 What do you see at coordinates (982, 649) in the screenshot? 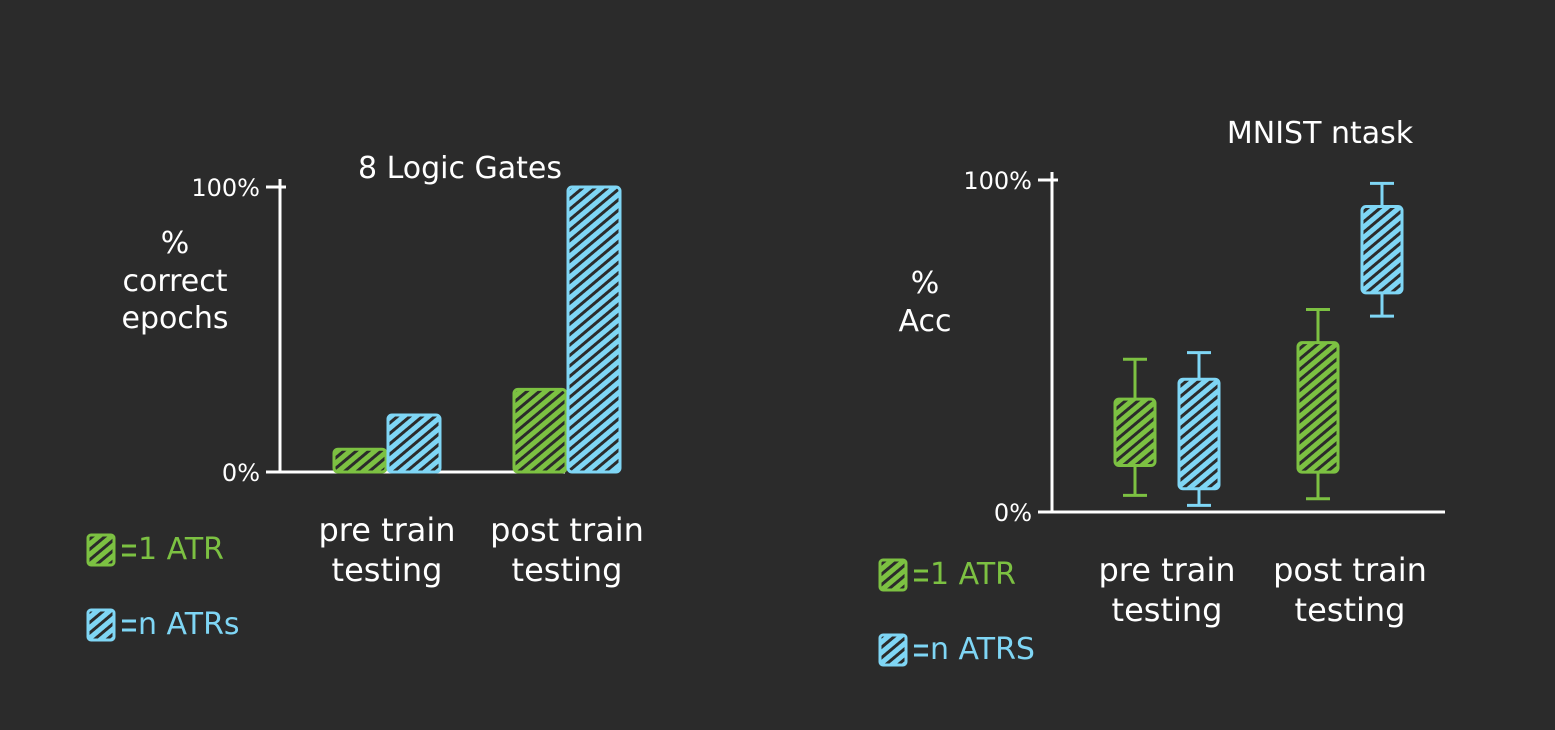
I see `legend-label: n ATRS` at bounding box center [982, 649].